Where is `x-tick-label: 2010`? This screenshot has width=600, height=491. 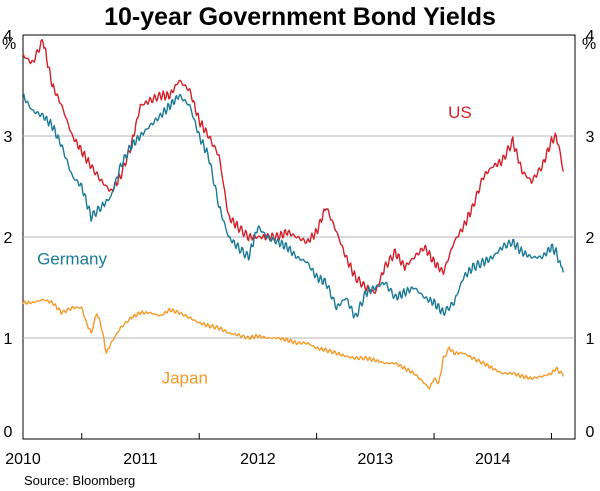
x-tick-label: 2010 is located at coordinates (23, 459).